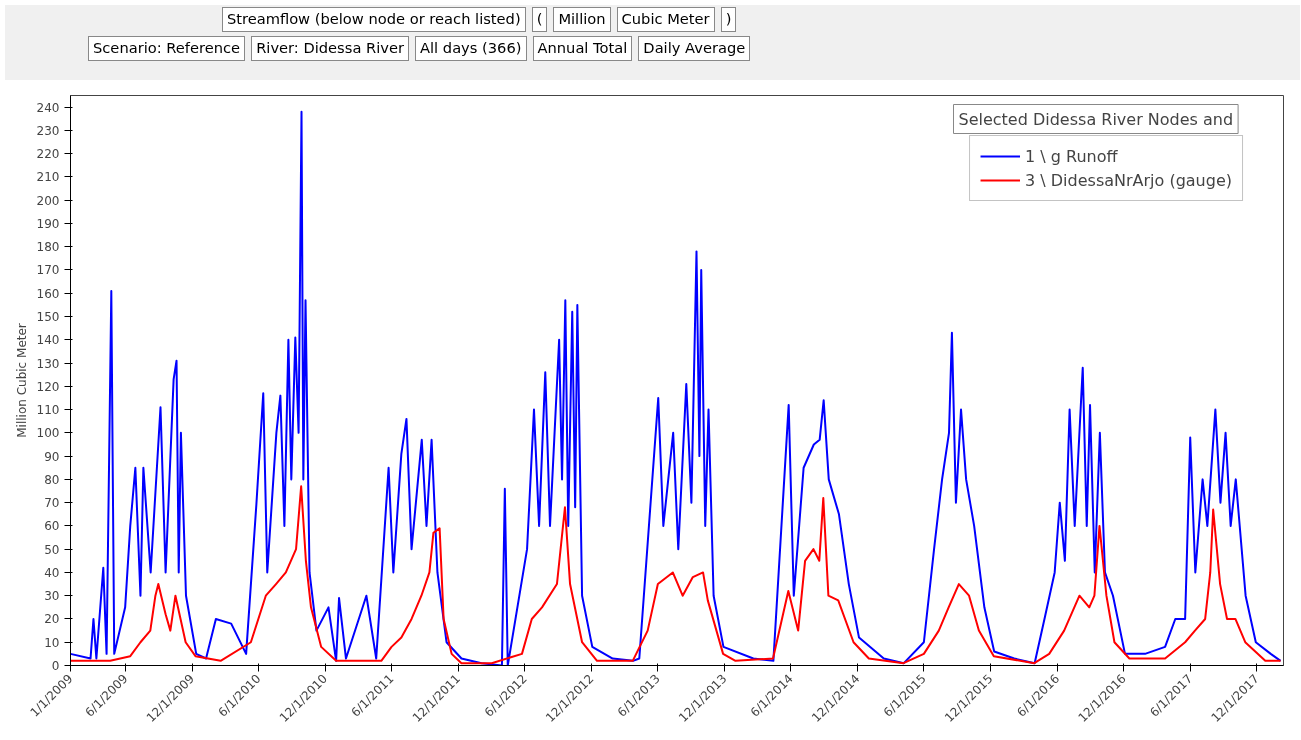 This screenshot has height=740, width=1301. Describe the element at coordinates (330, 48) in the screenshot. I see `text: River: Didessa River` at that location.